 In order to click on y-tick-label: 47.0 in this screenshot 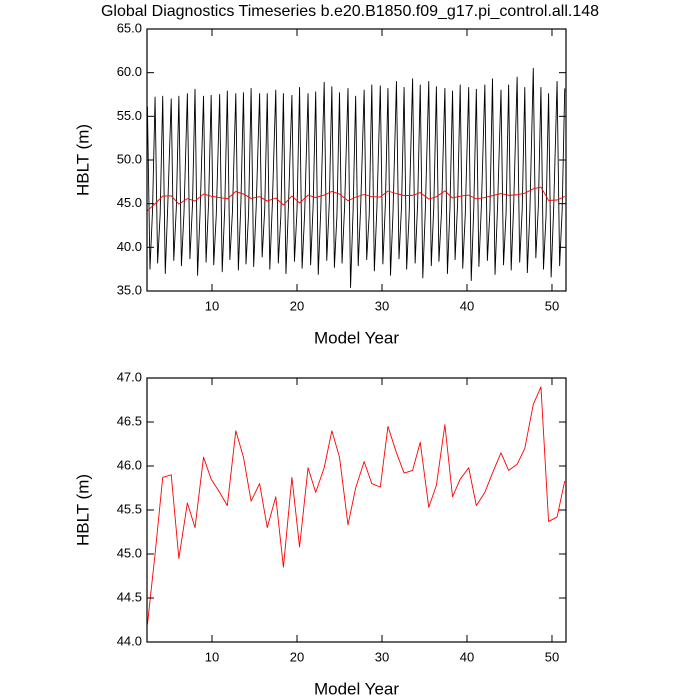, I will do `click(129, 376)`.